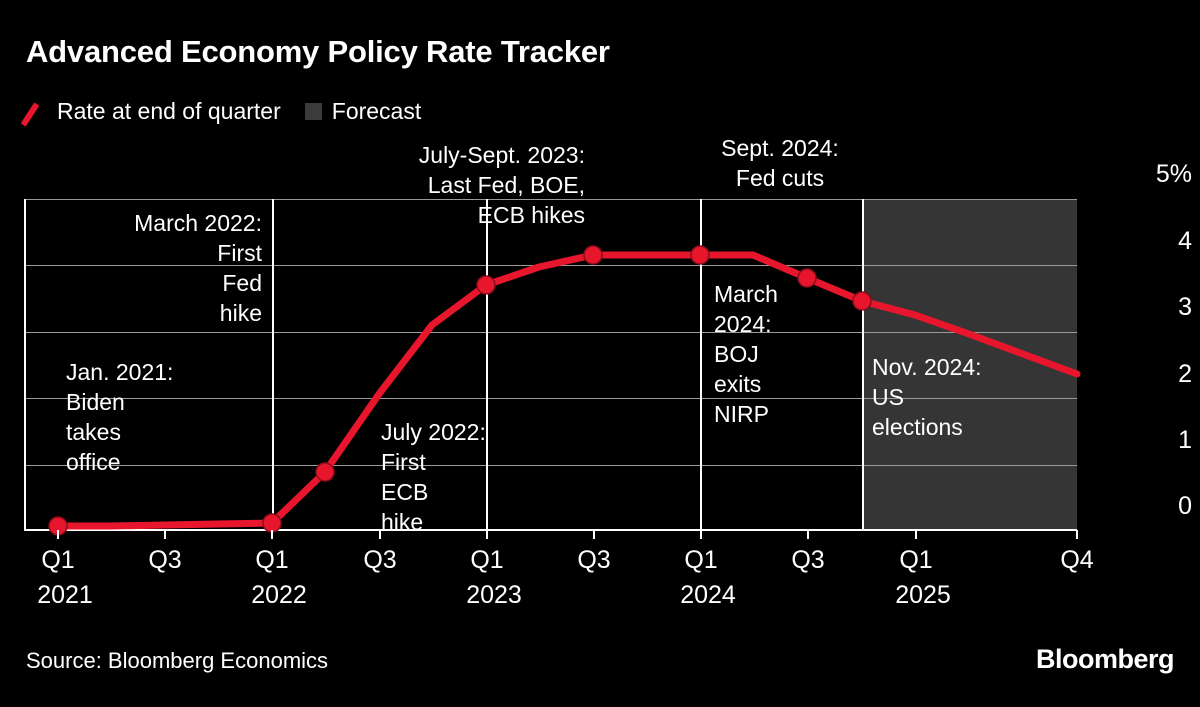 Image resolution: width=1200 pixels, height=707 pixels. What do you see at coordinates (376, 110) in the screenshot?
I see `legend-label-forecast: Forecast` at bounding box center [376, 110].